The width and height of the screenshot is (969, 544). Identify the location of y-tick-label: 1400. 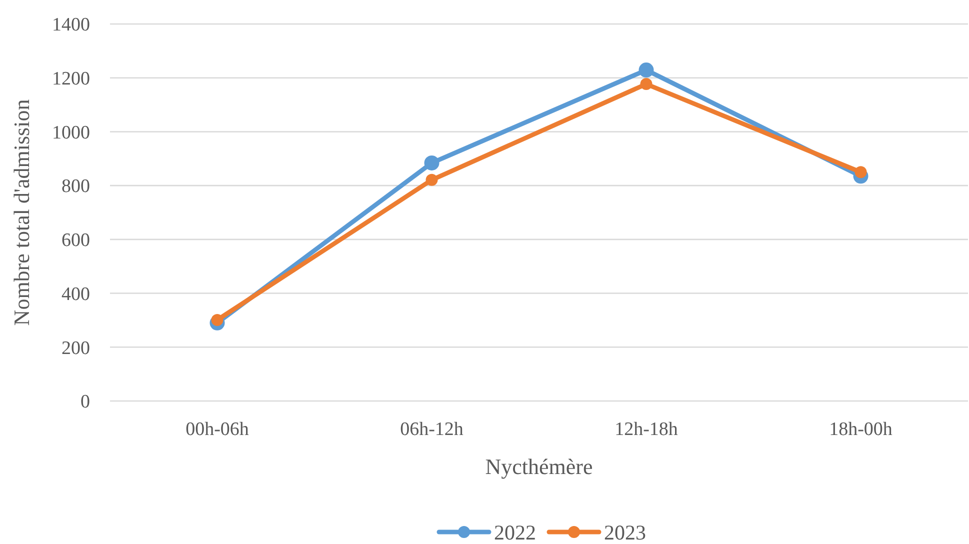
(71, 25).